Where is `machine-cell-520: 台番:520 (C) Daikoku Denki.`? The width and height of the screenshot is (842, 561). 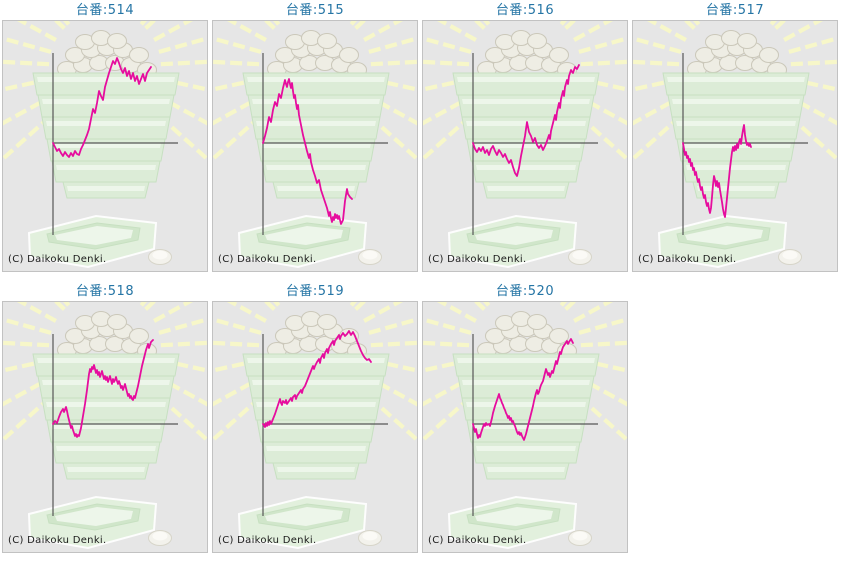
machine-cell-520: 台番:520 (C) Daikoku Denki. is located at coordinates (525, 418).